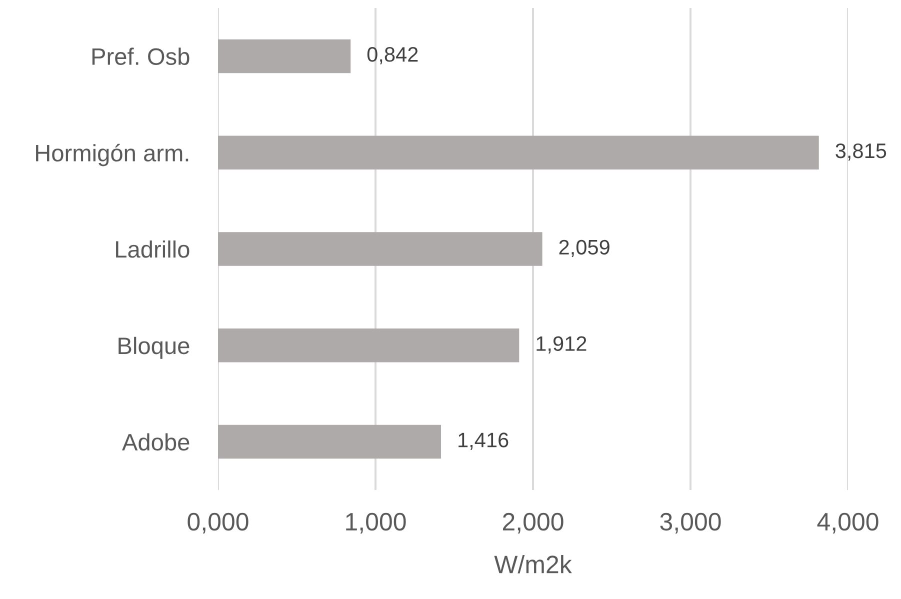 The image size is (901, 599). What do you see at coordinates (533, 564) in the screenshot?
I see `x-axis-title: W/m2k` at bounding box center [533, 564].